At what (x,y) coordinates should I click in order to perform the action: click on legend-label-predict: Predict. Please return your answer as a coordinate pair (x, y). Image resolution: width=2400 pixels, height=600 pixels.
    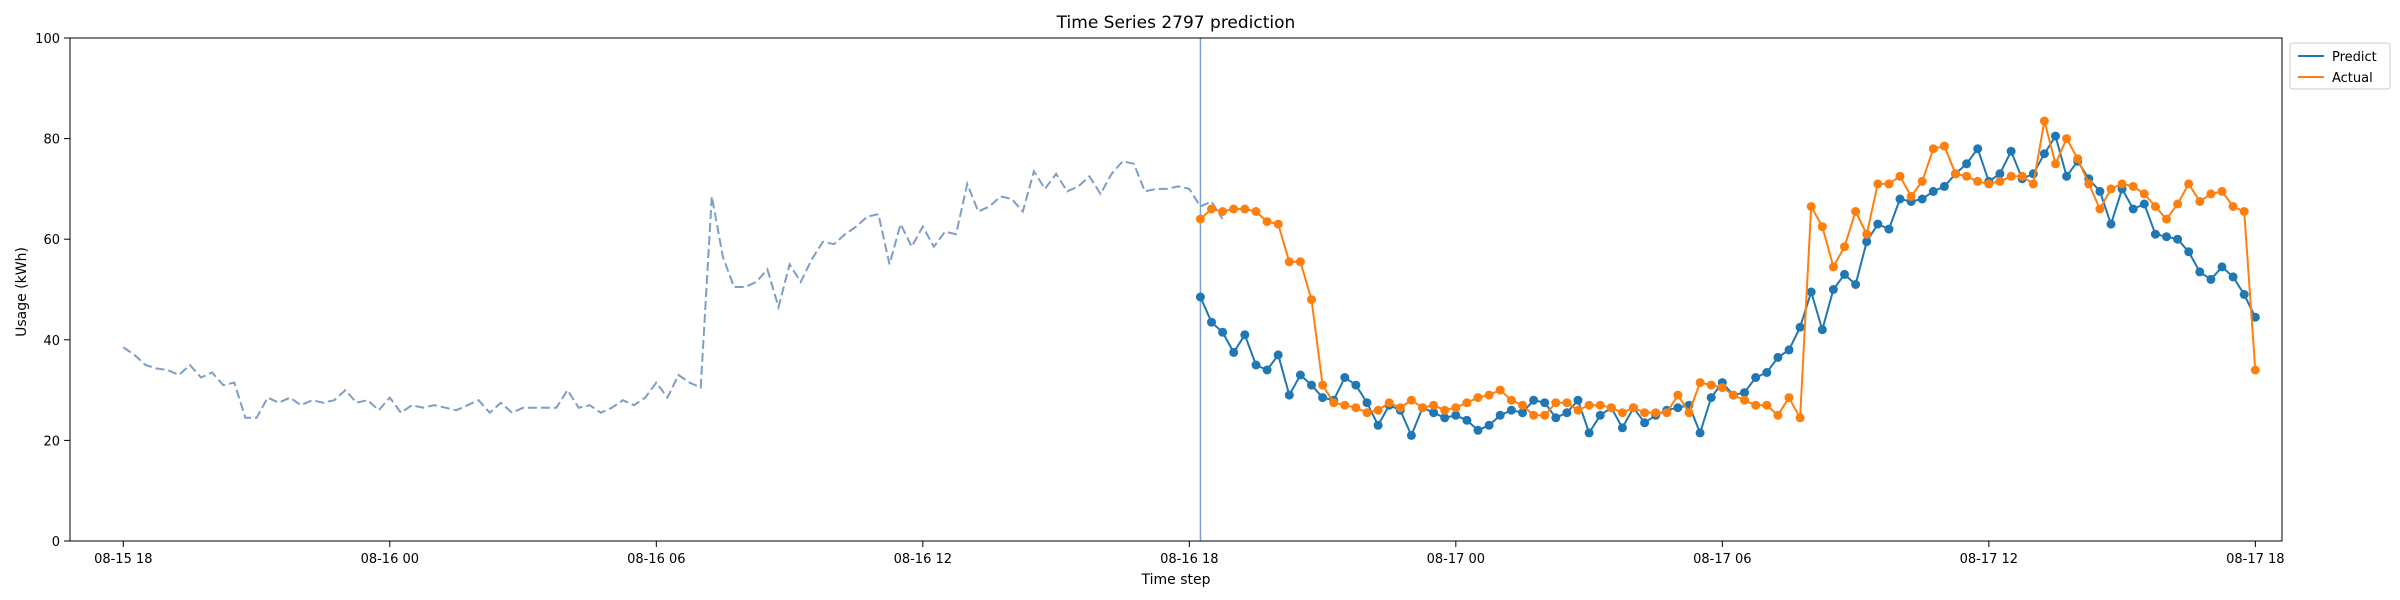
    Looking at the image, I should click on (2354, 57).